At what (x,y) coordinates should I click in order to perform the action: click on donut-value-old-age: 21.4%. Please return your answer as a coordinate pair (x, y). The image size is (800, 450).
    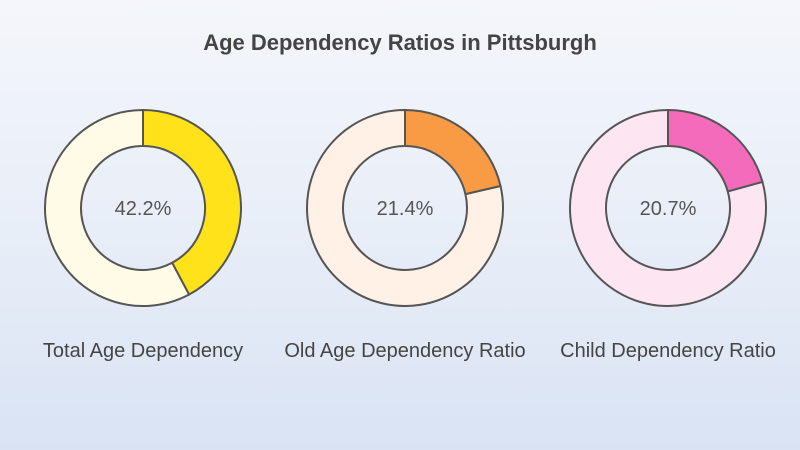
    Looking at the image, I should click on (405, 209).